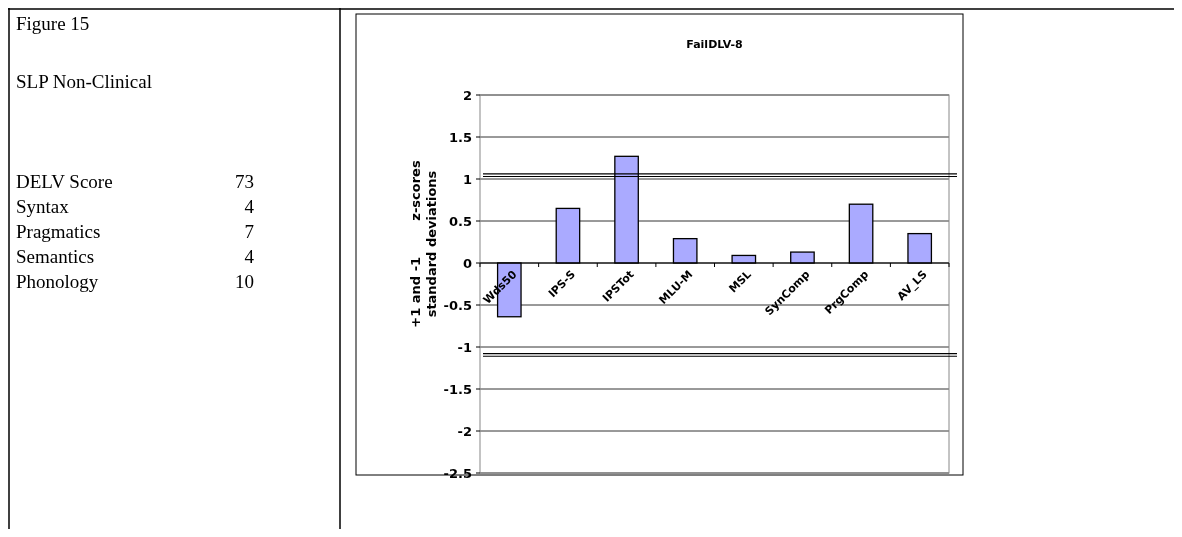  What do you see at coordinates (460, 137) in the screenshot?
I see `y-tick-label: 1.5` at bounding box center [460, 137].